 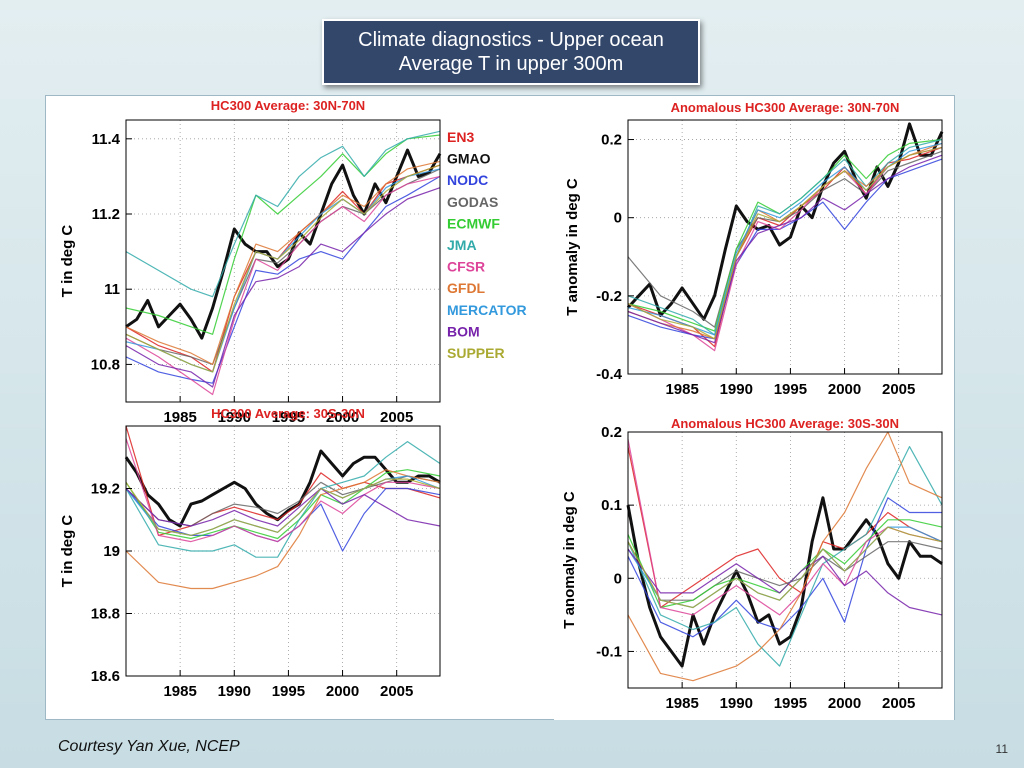 I want to click on legend-item-ecmwf: ECMWF, so click(x=473, y=223).